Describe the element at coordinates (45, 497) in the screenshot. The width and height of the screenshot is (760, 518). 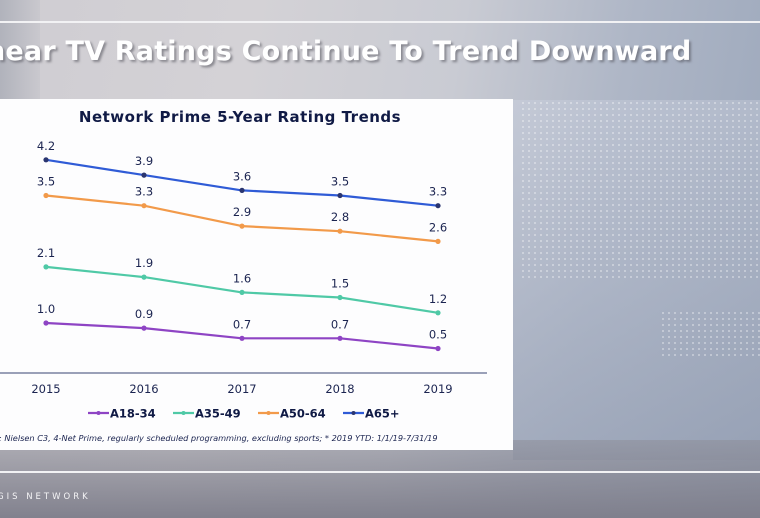
I see `brand-logo-text: GIS NETWORK` at that location.